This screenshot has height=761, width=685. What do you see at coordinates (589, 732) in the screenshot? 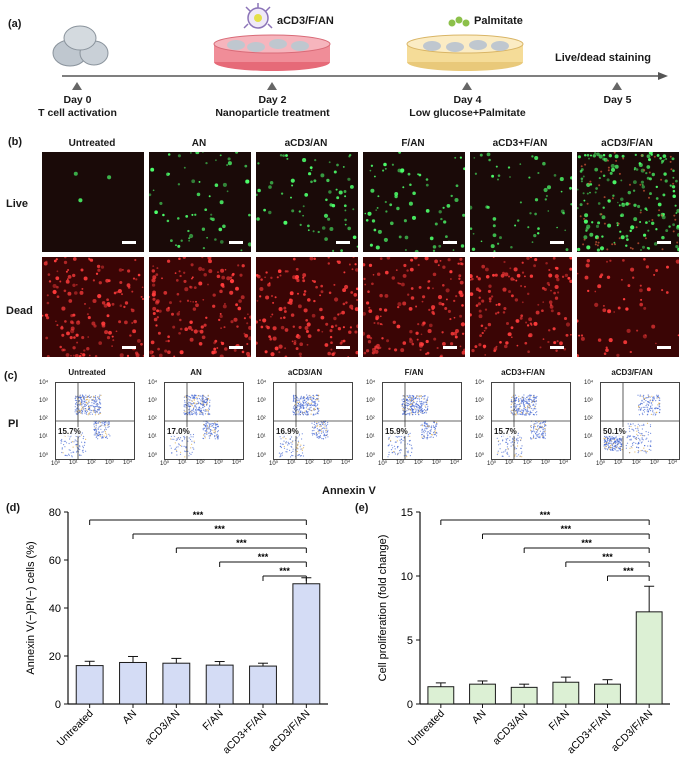
I see `x-tick-label-4: aCD3+F/AN` at bounding box center [589, 732].